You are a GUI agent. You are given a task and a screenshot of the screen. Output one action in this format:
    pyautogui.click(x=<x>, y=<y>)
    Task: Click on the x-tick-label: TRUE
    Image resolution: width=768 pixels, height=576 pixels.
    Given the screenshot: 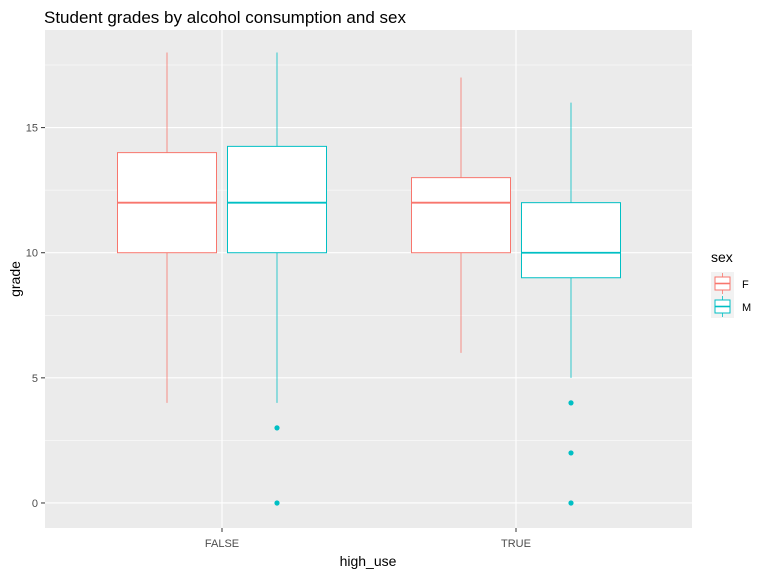 What is the action you would take?
    pyautogui.click(x=516, y=544)
    